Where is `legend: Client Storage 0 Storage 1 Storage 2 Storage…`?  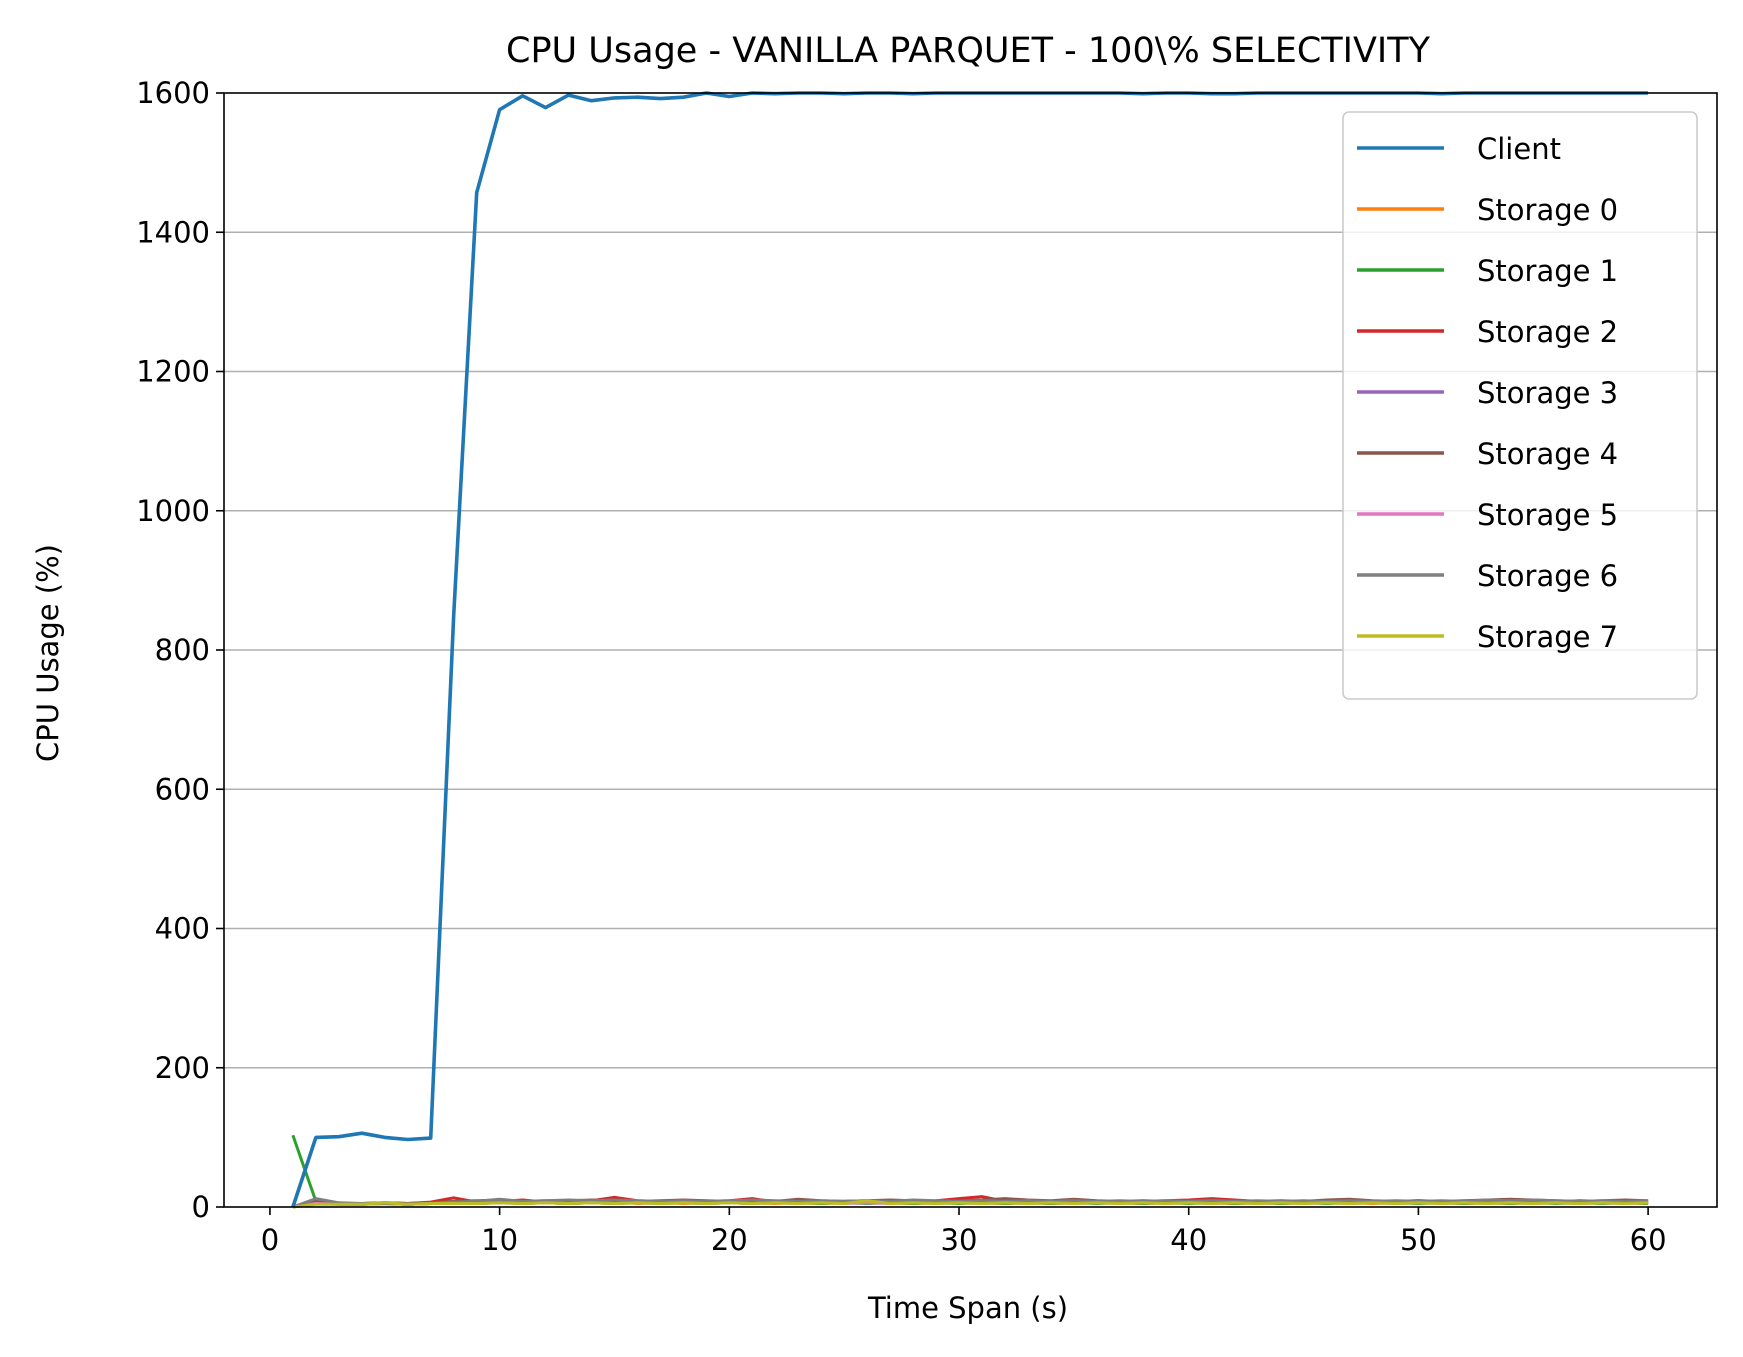 legend: Client Storage 0 Storage 1 Storage 2 Storage… is located at coordinates (1520, 405).